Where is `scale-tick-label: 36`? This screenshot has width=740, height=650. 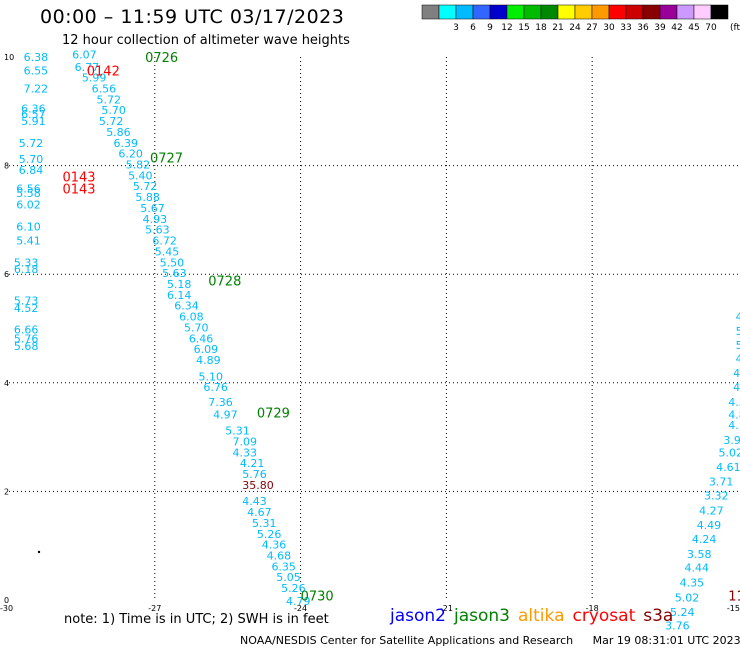
scale-tick-label: 36 is located at coordinates (643, 28).